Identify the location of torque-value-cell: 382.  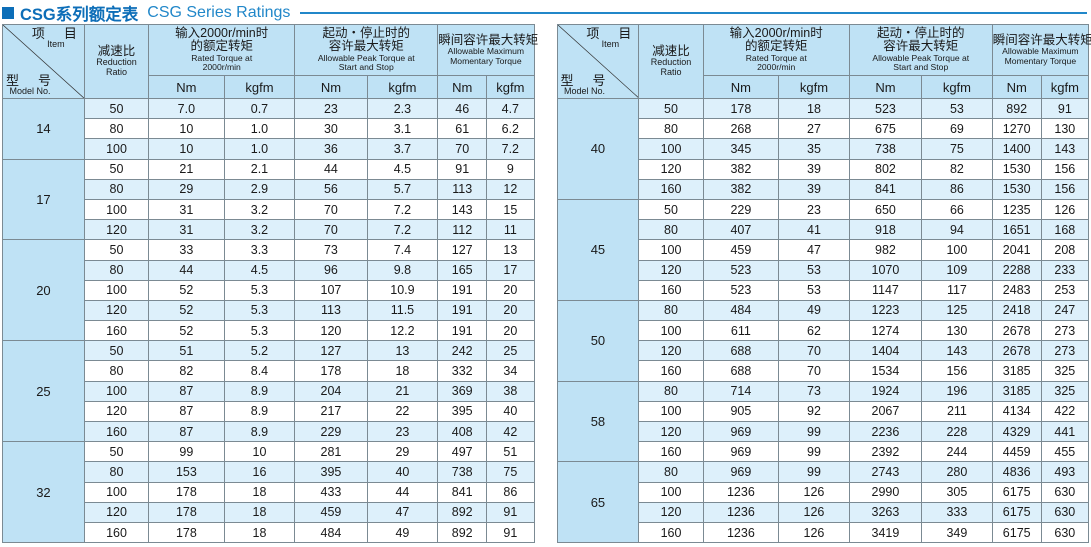
(741, 169).